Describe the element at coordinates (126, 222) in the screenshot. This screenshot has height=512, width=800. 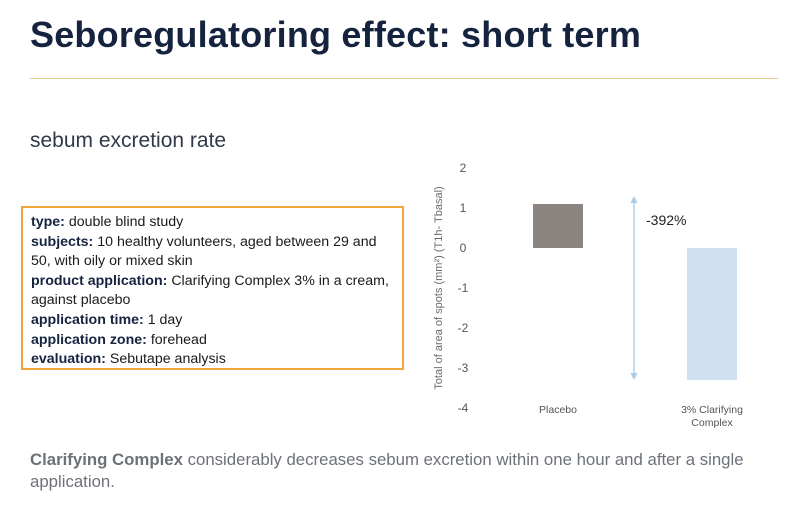
I see `info-value: double blind study` at that location.